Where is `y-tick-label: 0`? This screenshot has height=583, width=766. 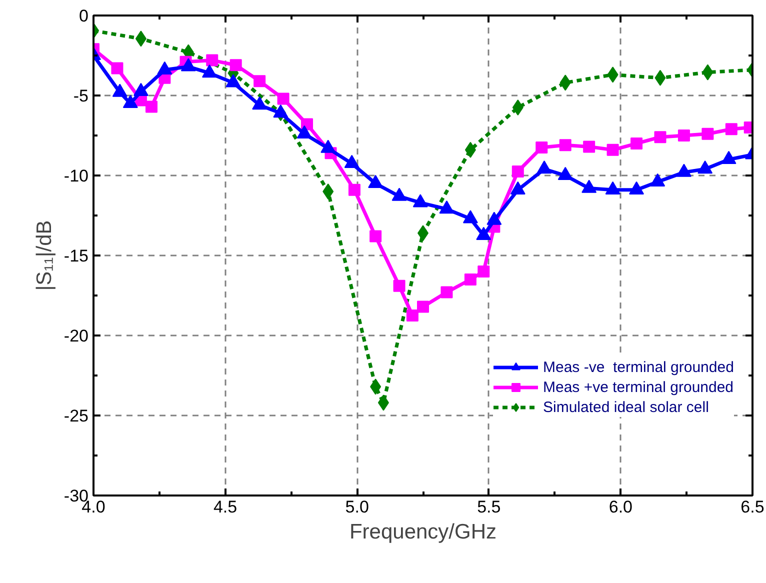
y-tick-label: 0 is located at coordinates (84, 16).